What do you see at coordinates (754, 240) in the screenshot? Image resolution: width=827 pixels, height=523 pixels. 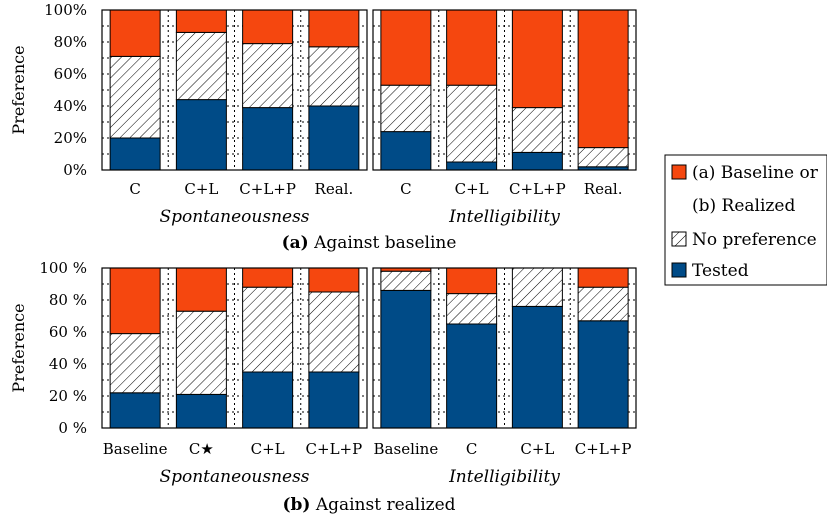 I see `legend-label: No preference` at bounding box center [754, 240].